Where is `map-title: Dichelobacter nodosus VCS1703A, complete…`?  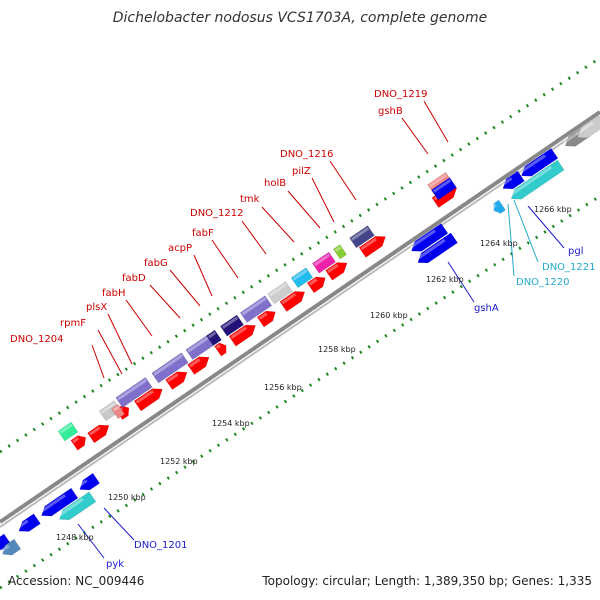 map-title: Dichelobacter nodosus VCS1703A, complete… is located at coordinates (300, 18).